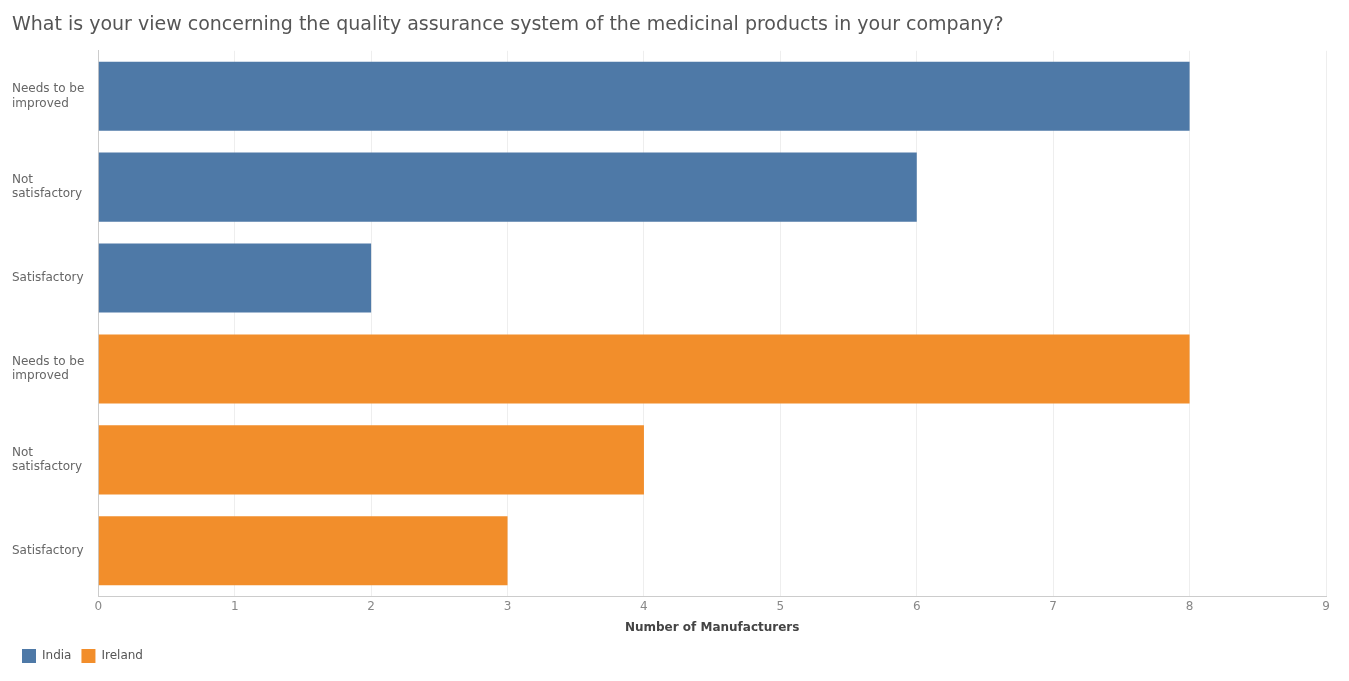  What do you see at coordinates (122, 655) in the screenshot?
I see `legend-label: Ireland` at bounding box center [122, 655].